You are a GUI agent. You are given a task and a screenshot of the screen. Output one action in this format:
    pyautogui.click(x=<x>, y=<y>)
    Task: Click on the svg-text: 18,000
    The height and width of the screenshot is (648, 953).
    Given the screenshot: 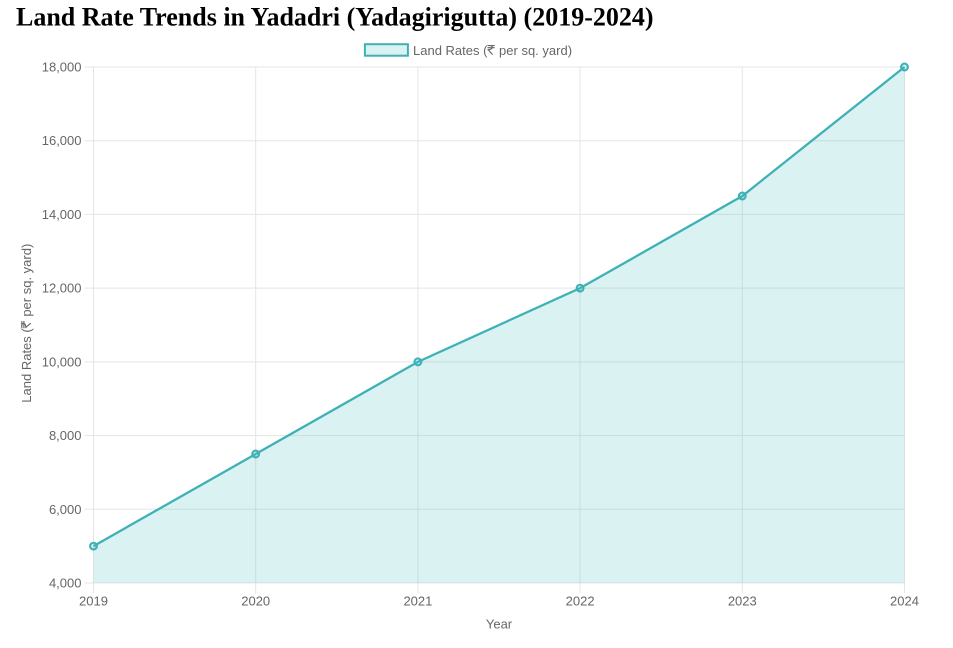 What is the action you would take?
    pyautogui.click(x=62, y=67)
    